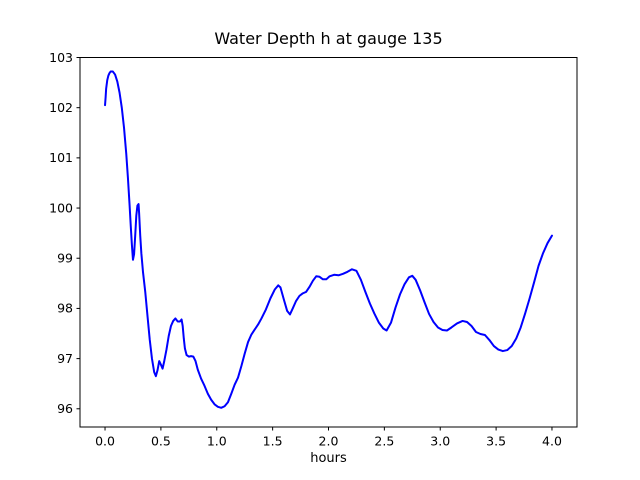 The image size is (640, 480). I want to click on y-tick-label: 99, so click(65, 258).